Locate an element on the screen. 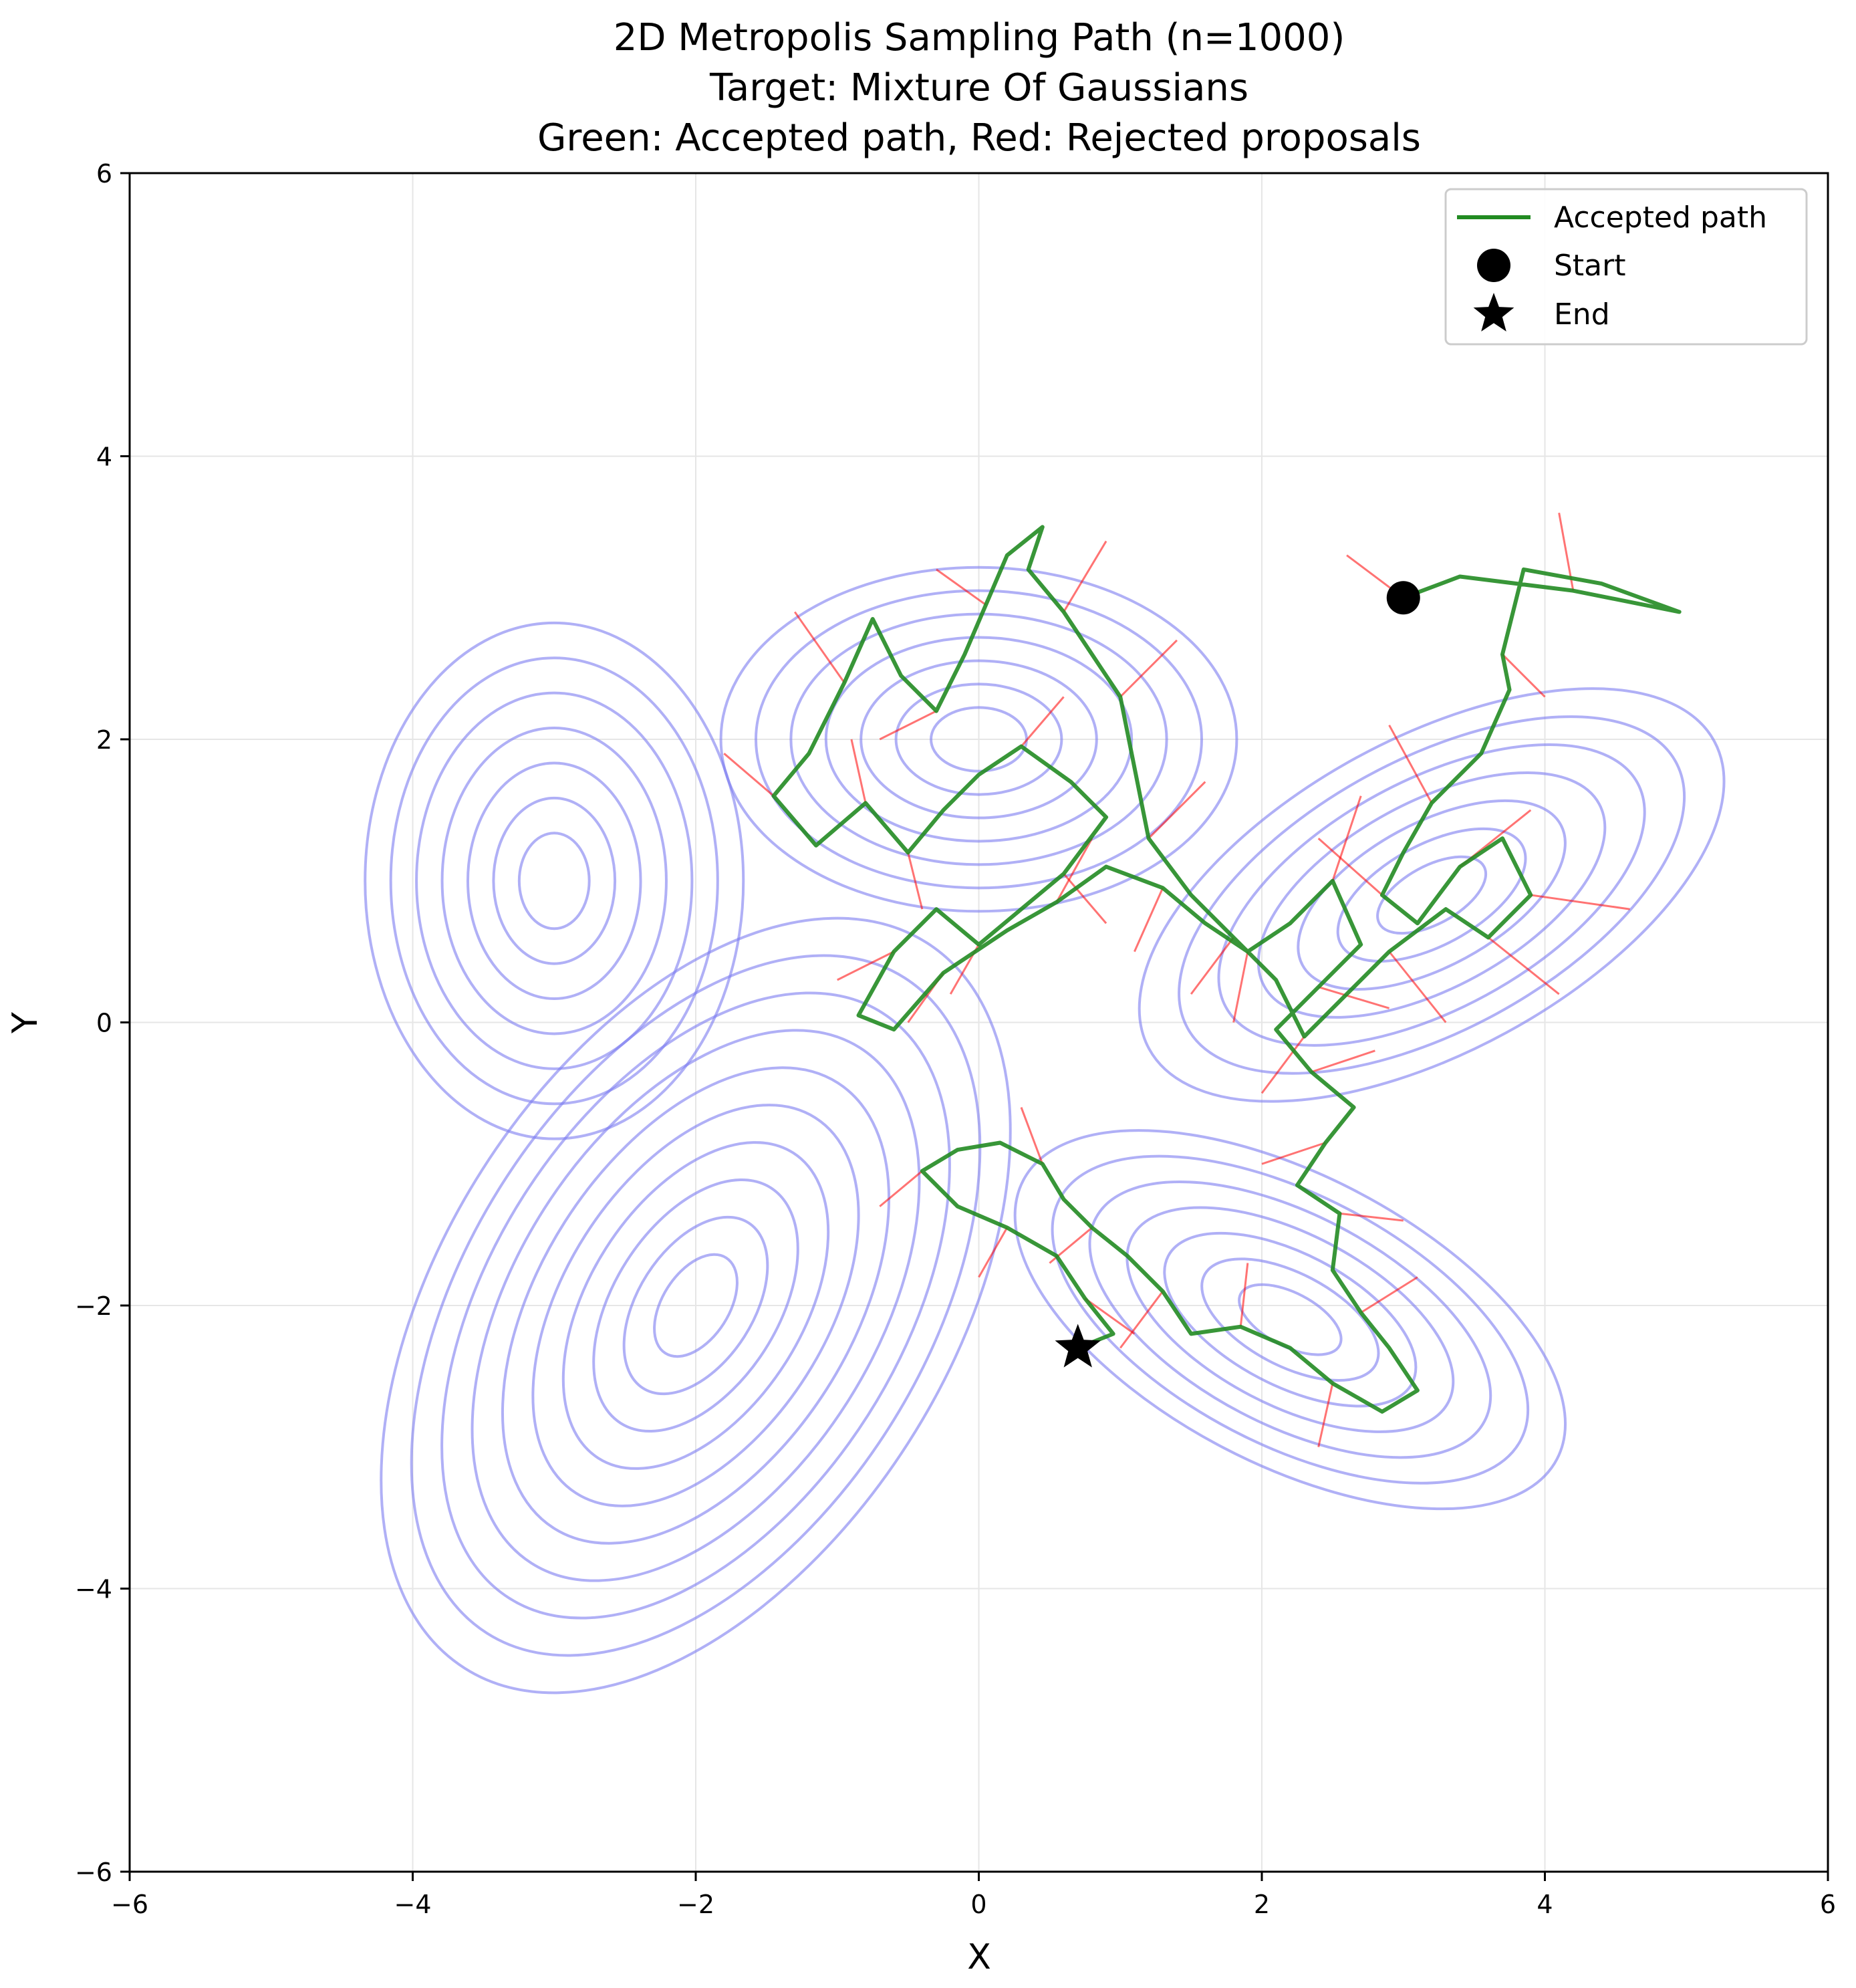 Image resolution: width=1856 pixels, height=1988 pixels. end-marker is located at coordinates (1078, 1346).